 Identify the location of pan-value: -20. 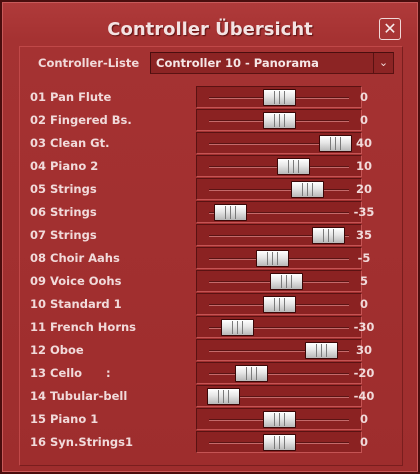
(364, 373).